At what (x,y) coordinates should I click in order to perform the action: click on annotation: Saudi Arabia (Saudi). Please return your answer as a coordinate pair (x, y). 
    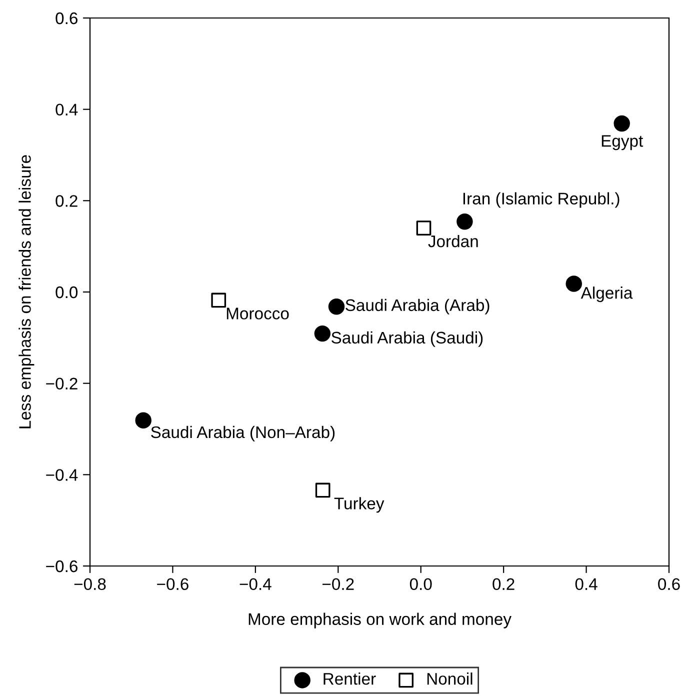
    Looking at the image, I should click on (407, 339).